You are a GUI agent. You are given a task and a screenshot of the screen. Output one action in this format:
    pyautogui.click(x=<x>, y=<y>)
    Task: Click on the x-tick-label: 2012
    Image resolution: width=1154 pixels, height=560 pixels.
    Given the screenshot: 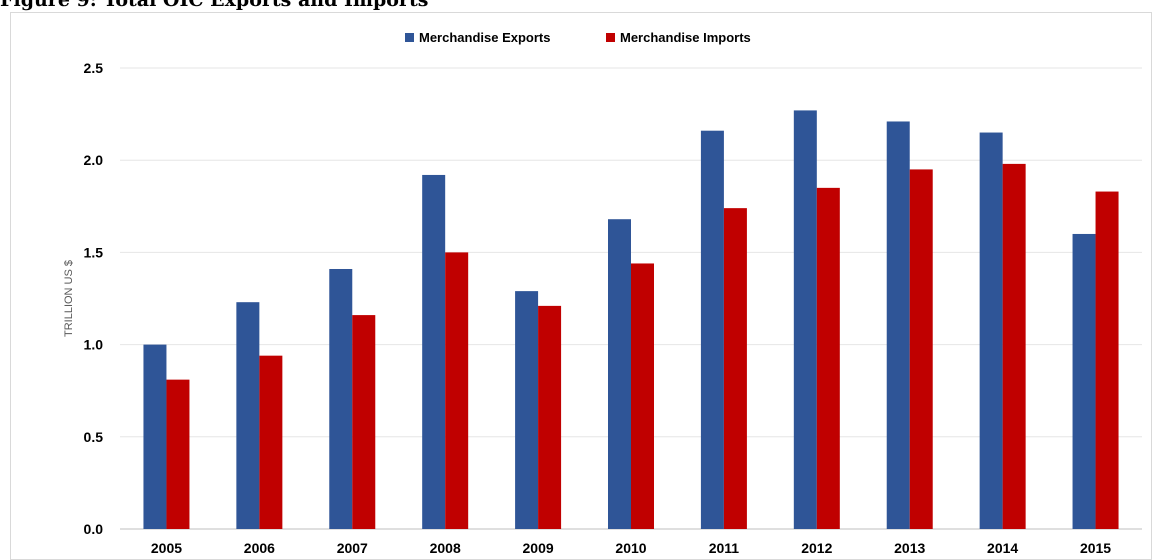 What is the action you would take?
    pyautogui.click(x=816, y=548)
    